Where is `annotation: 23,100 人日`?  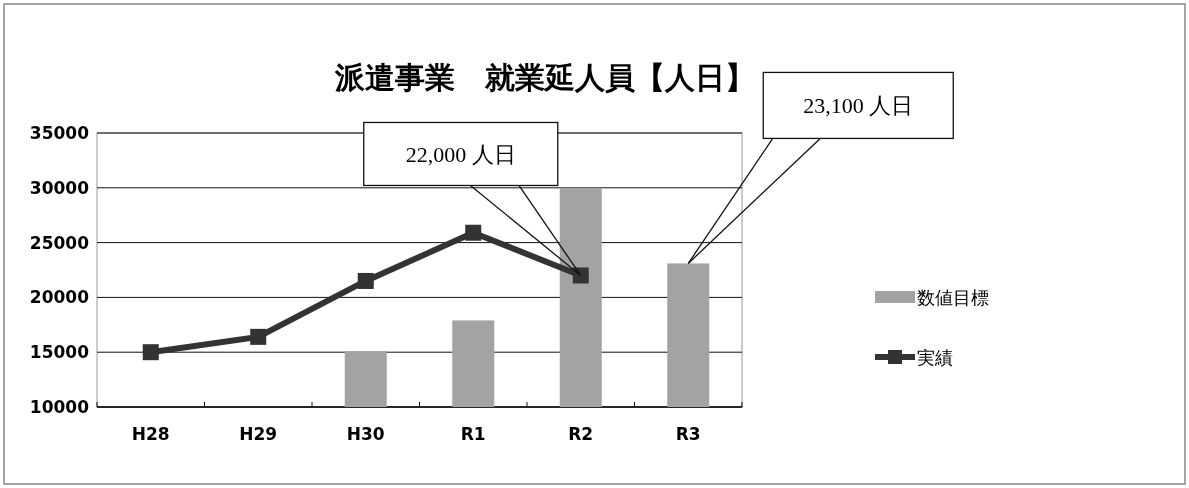
annotation: 23,100 人日 is located at coordinates (858, 106).